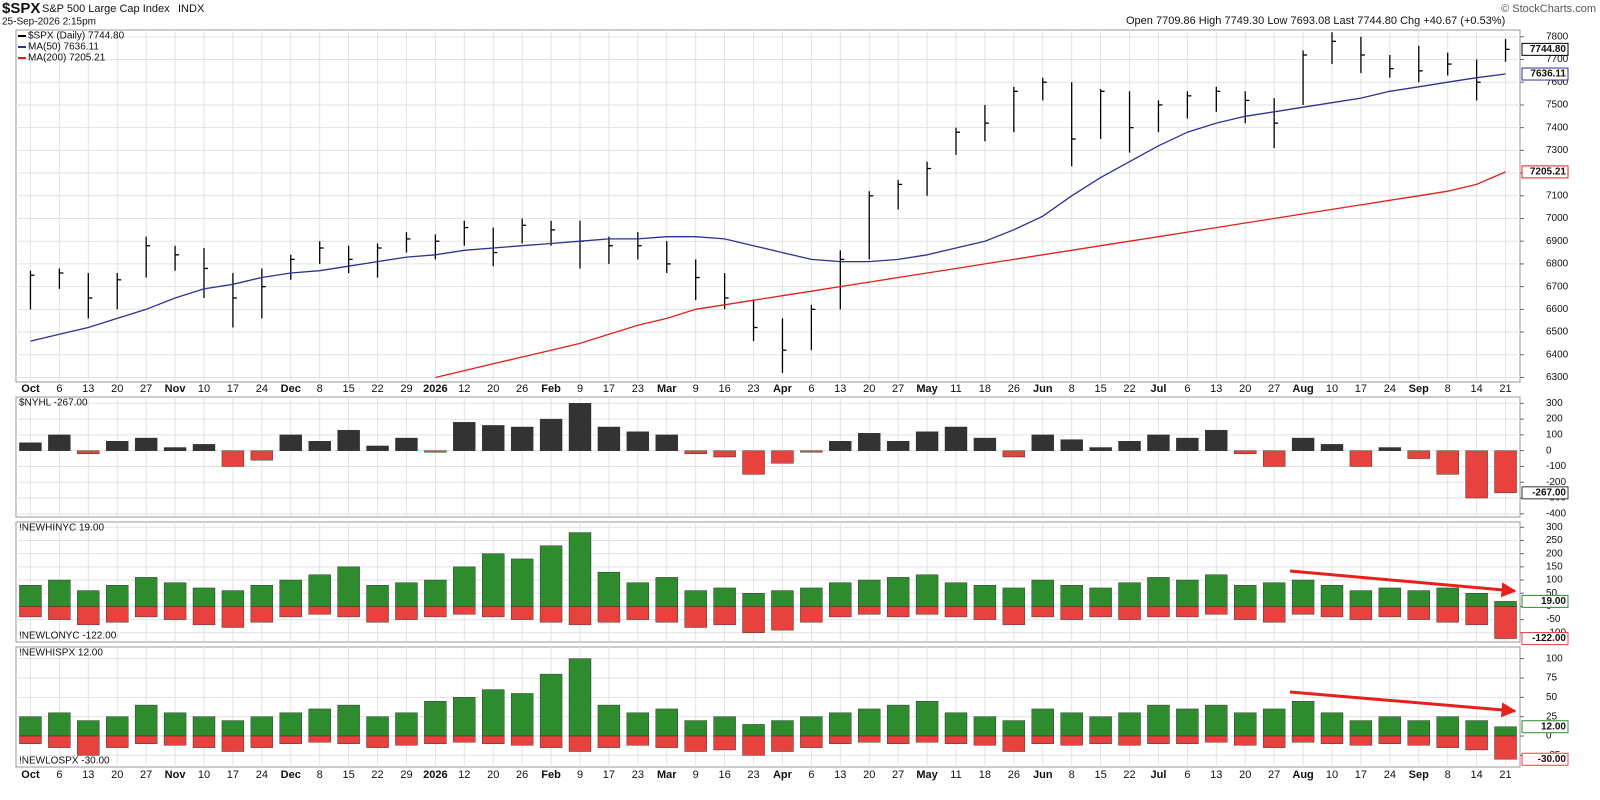 Image resolution: width=1600 pixels, height=800 pixels. Describe the element at coordinates (1552, 697) in the screenshot. I see `y-tick-label: 50` at that location.